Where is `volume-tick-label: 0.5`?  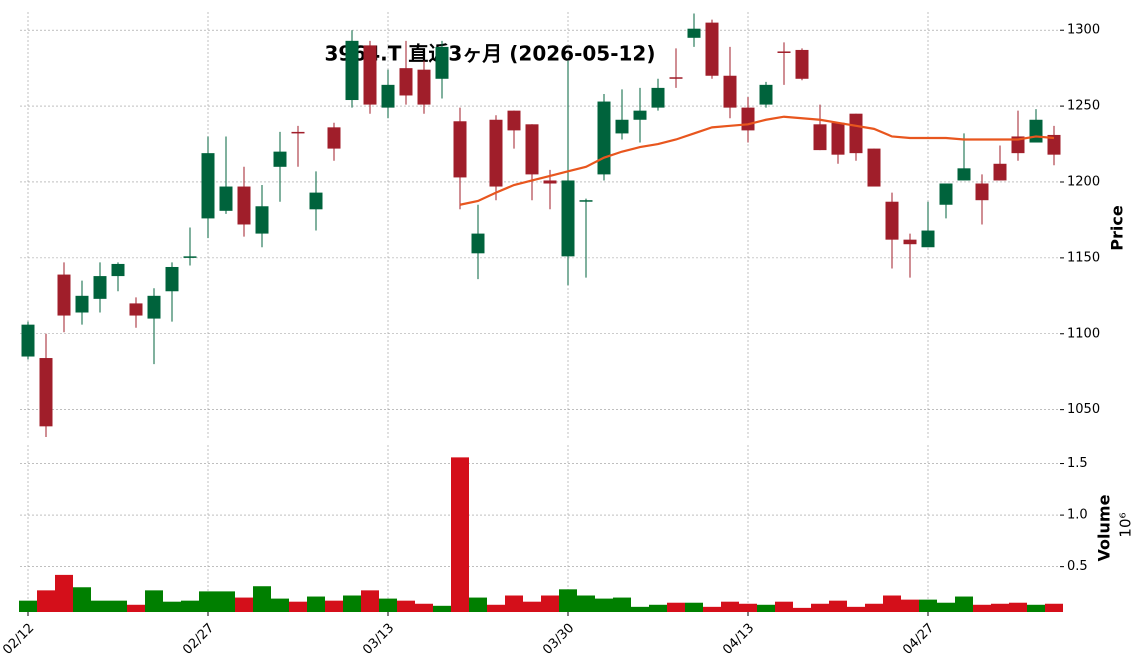 volume-tick-label: 0.5 is located at coordinates (1077, 566).